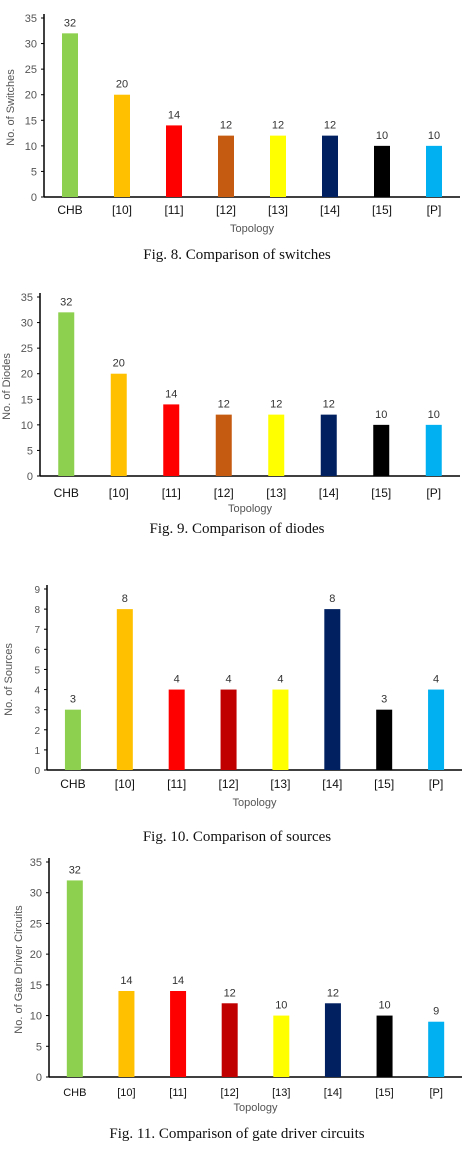  I want to click on y-tick-label: 6, so click(37, 650).